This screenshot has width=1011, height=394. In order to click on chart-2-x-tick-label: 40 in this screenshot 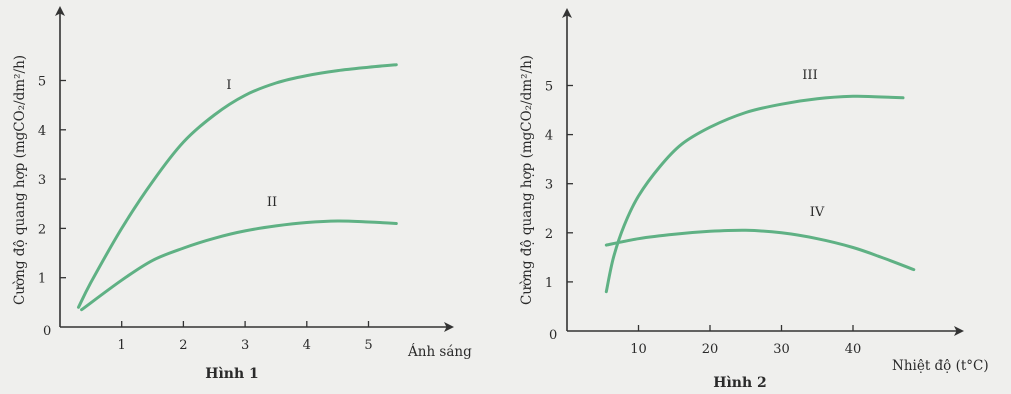, I will do `click(853, 349)`.